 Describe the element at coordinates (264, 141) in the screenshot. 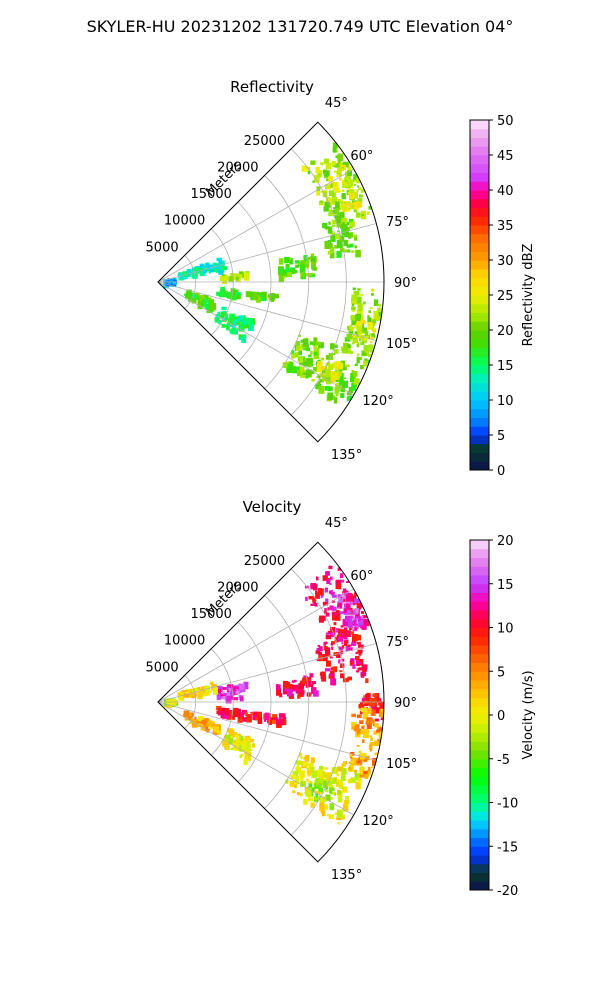

I see `radial-tick-label: 25000` at that location.